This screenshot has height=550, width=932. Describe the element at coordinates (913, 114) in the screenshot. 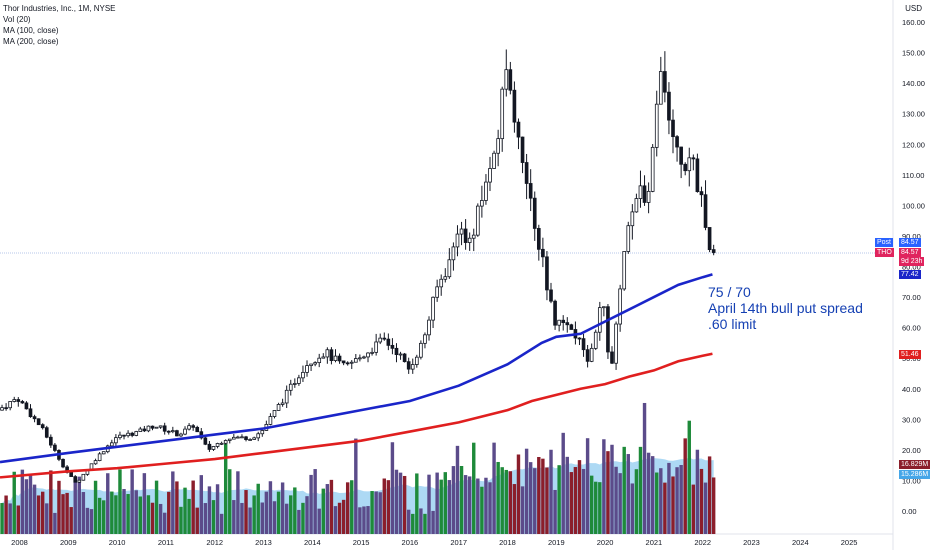

I see `price-tick-label: 130.00` at that location.